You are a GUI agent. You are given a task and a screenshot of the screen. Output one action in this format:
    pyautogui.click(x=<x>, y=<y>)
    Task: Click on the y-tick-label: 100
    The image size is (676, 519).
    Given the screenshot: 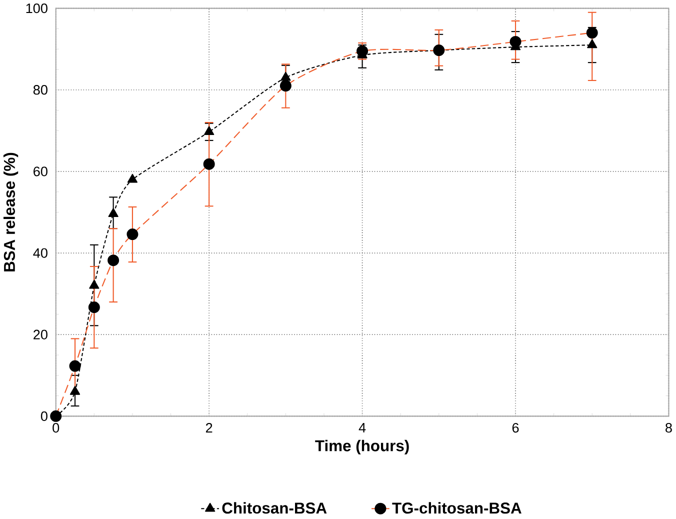 What is the action you would take?
    pyautogui.click(x=37, y=8)
    